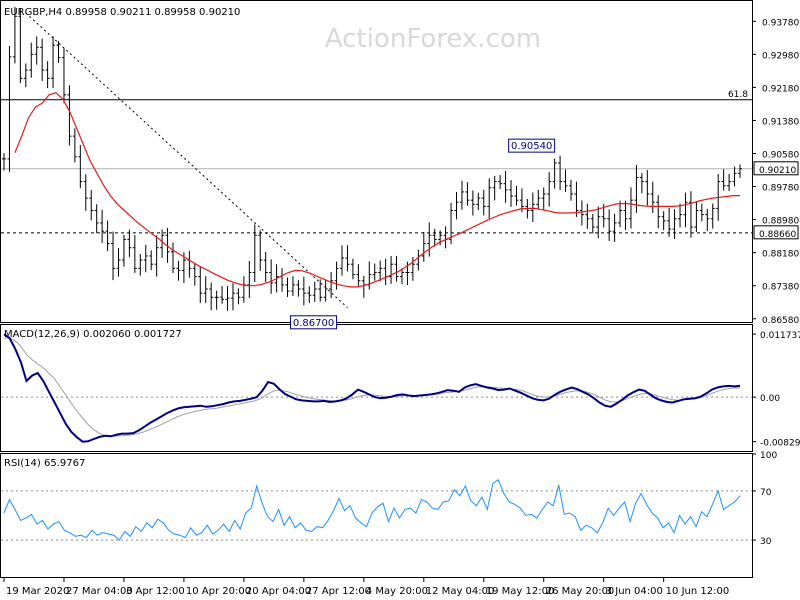  What do you see at coordinates (780, 56) in the screenshot?
I see `price-axis-label: 0.92980` at bounding box center [780, 56].